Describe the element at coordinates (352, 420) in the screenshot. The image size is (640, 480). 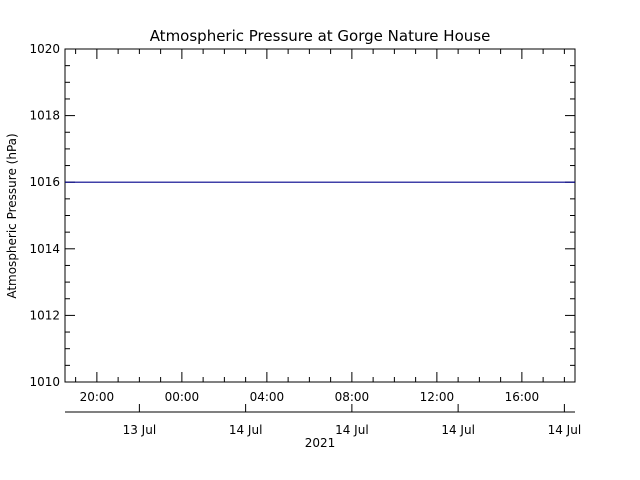
I see `x-axis-date: 13 Jul 14 Jul 14 Jul 14 Jul 14 Jul` at that location.